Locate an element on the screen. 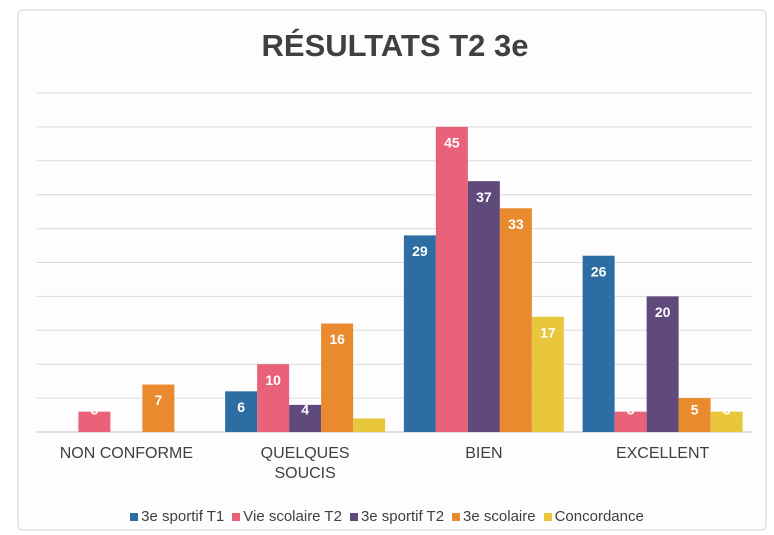  legend-item: 3e scolaire is located at coordinates (494, 516).